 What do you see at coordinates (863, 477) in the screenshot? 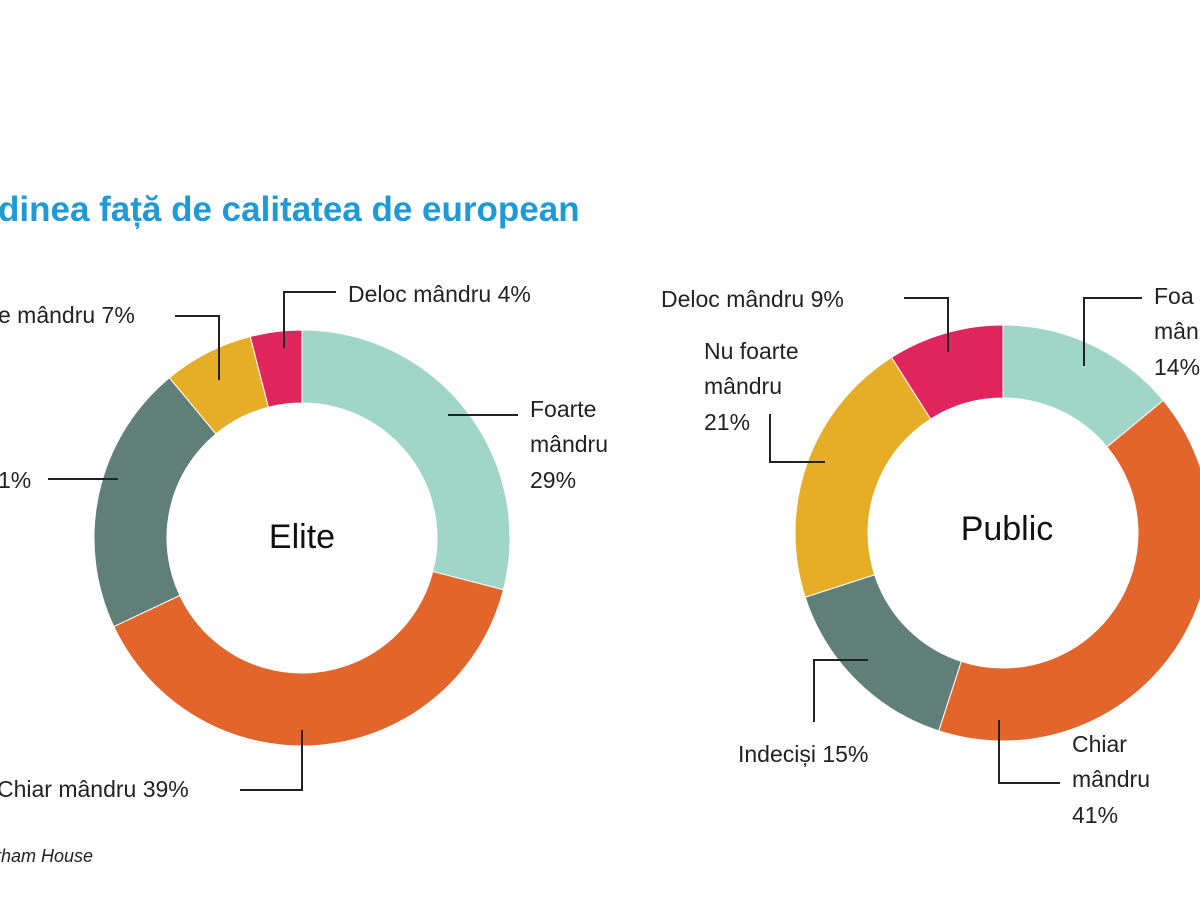
I see `public-slice-nu-foarte` at bounding box center [863, 477].